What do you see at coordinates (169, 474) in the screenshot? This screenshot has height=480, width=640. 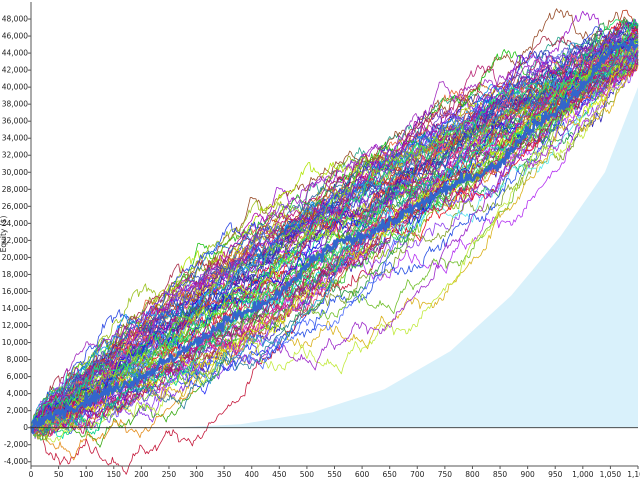 I see `x-tick-label: 250` at bounding box center [169, 474].